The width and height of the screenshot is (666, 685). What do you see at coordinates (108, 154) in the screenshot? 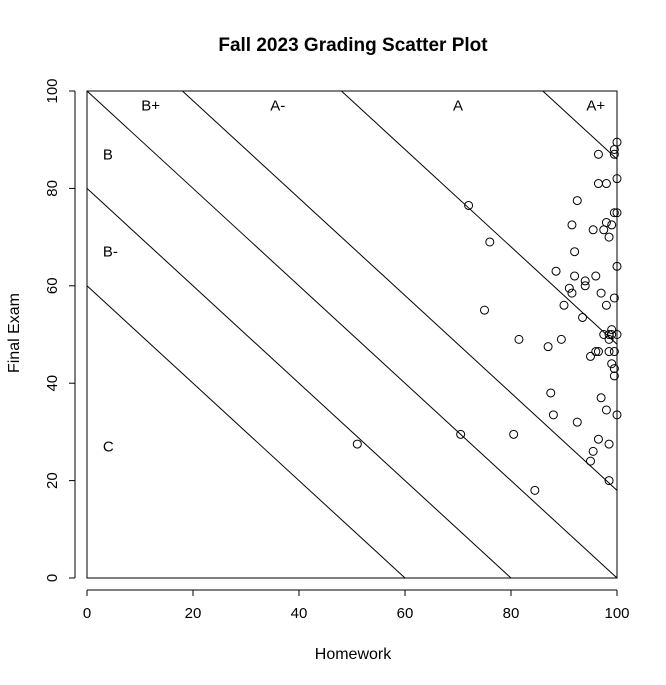
I see `region-label-B: B` at bounding box center [108, 154].